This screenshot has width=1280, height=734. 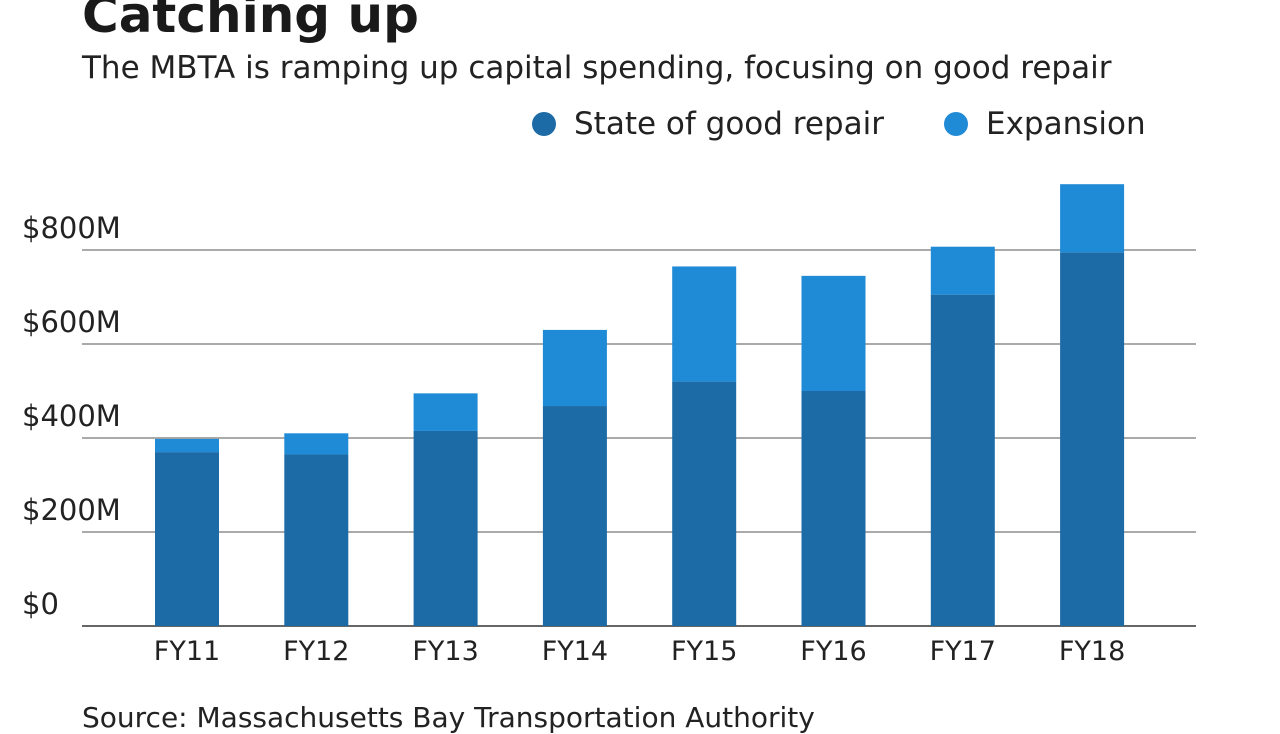 What do you see at coordinates (1066, 124) in the screenshot?
I see `legend-label-expansion: Expansion` at bounding box center [1066, 124].